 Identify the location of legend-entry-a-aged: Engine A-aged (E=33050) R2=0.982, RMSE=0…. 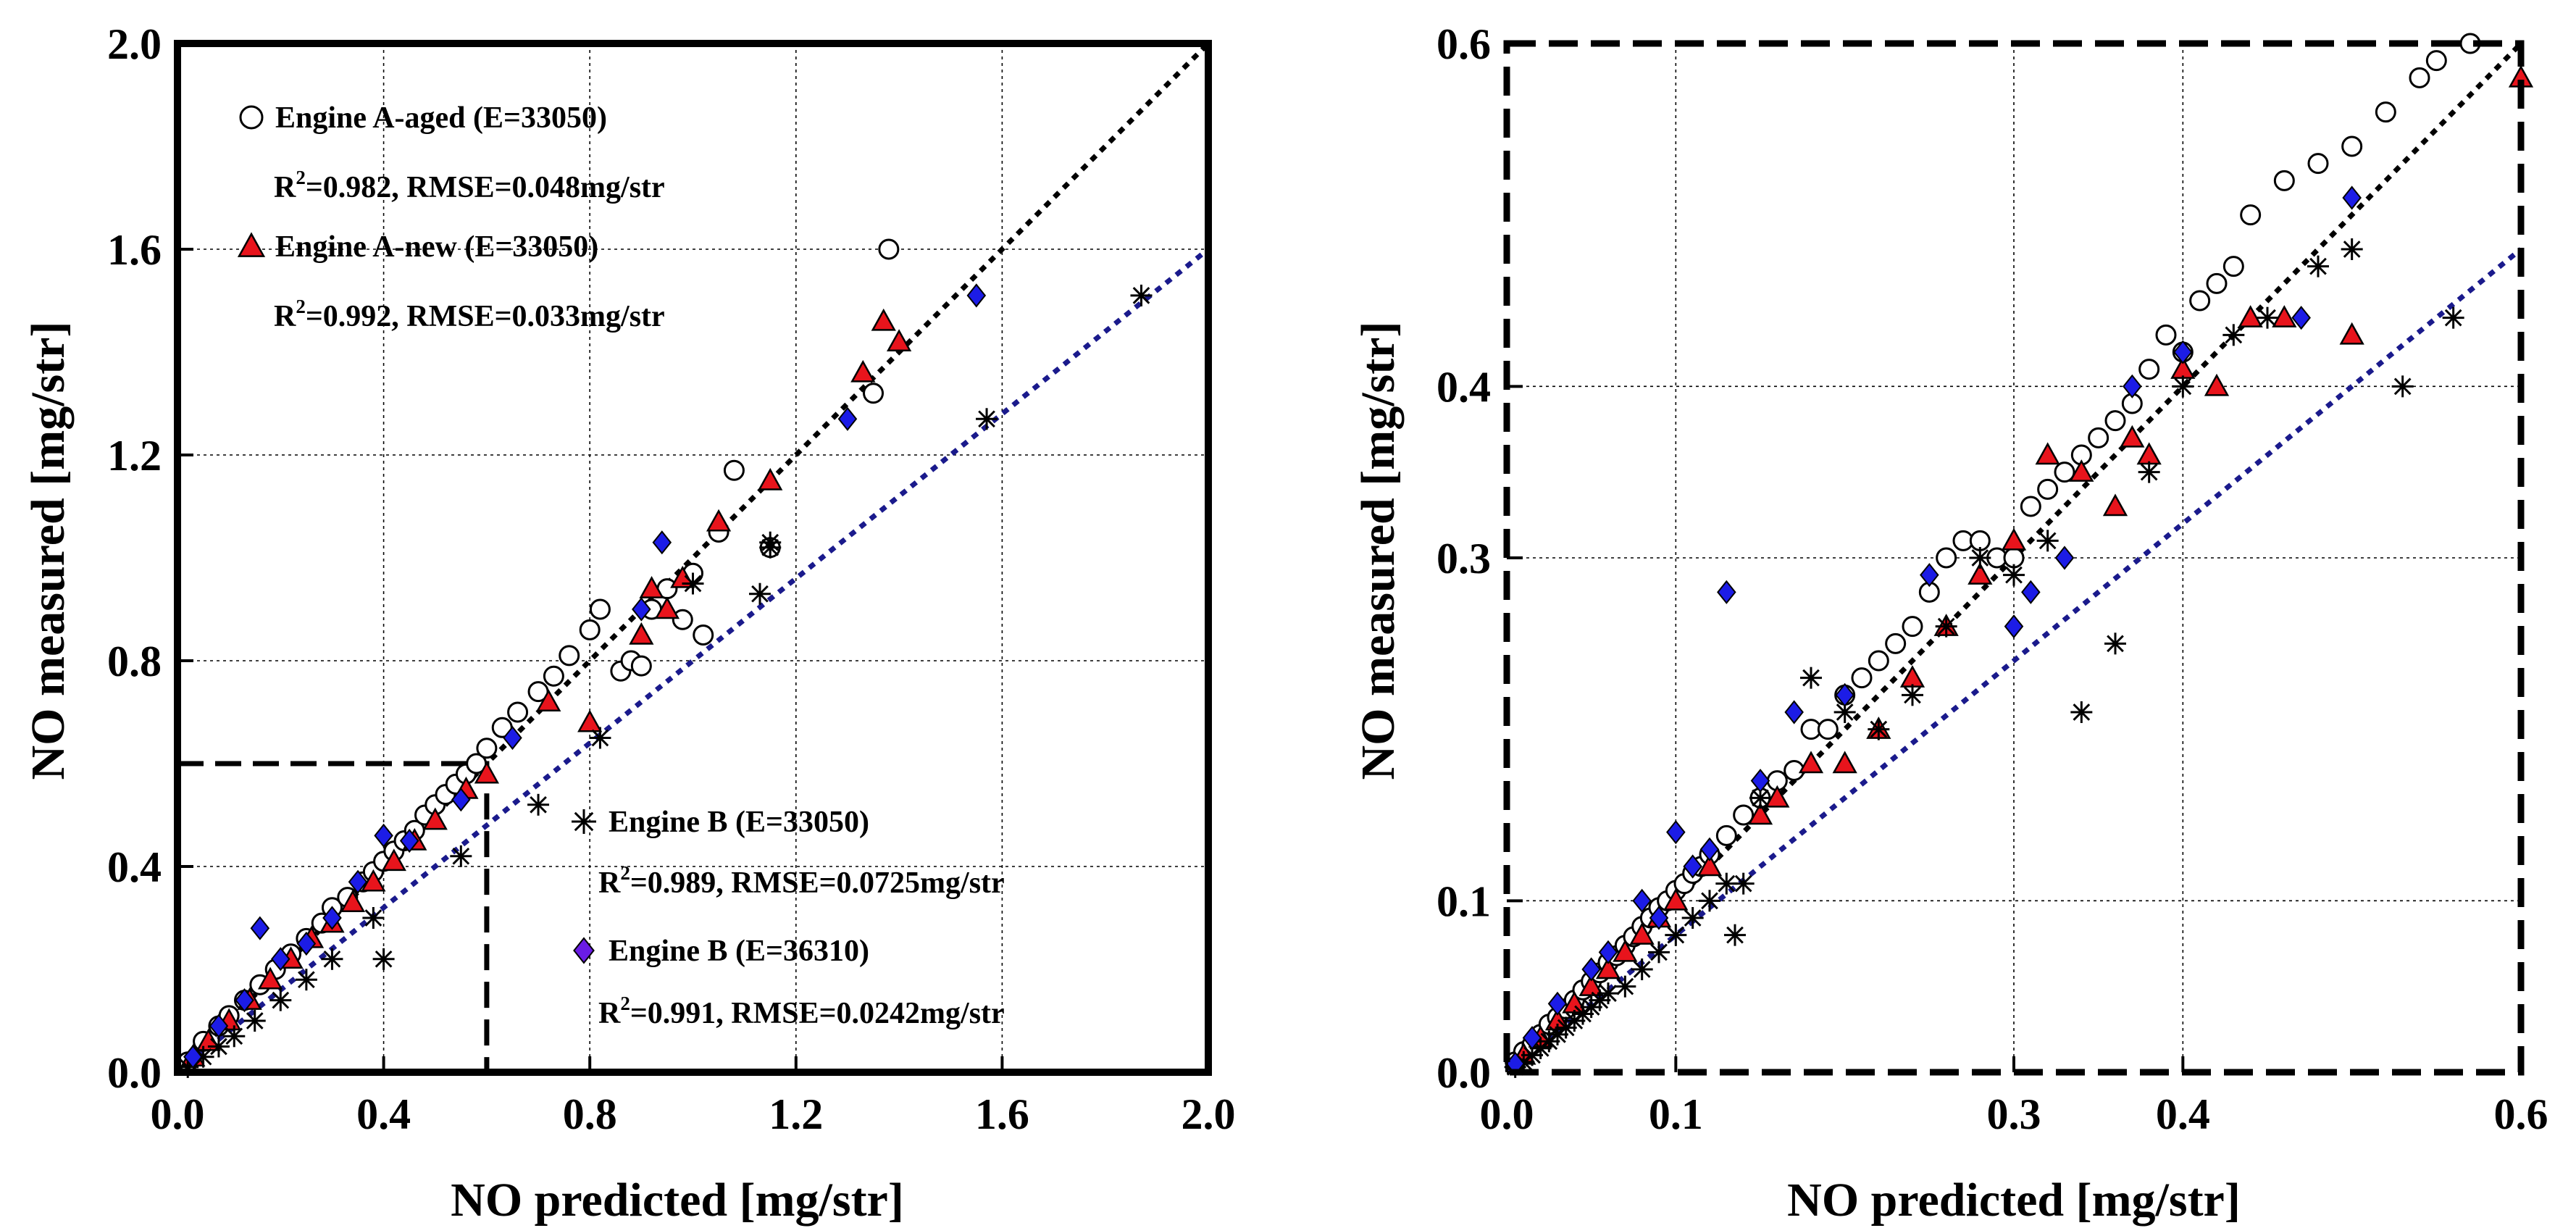
(452, 152).